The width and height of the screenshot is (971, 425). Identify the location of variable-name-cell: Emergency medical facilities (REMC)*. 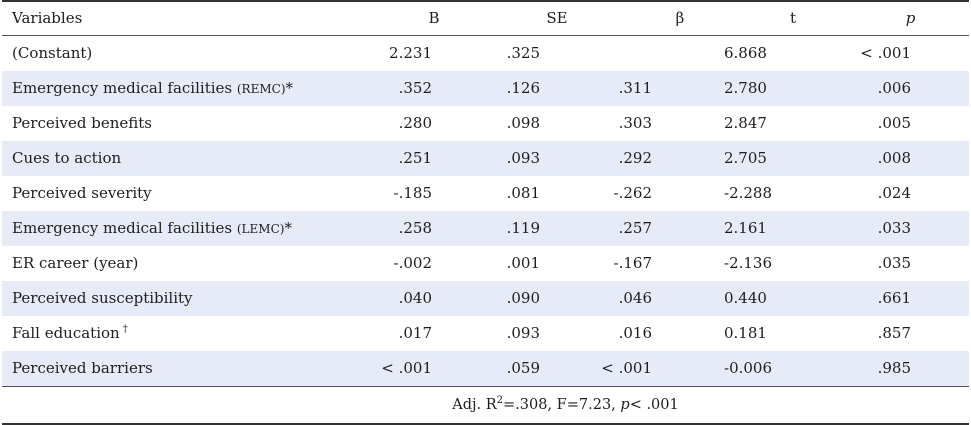
(171, 88).